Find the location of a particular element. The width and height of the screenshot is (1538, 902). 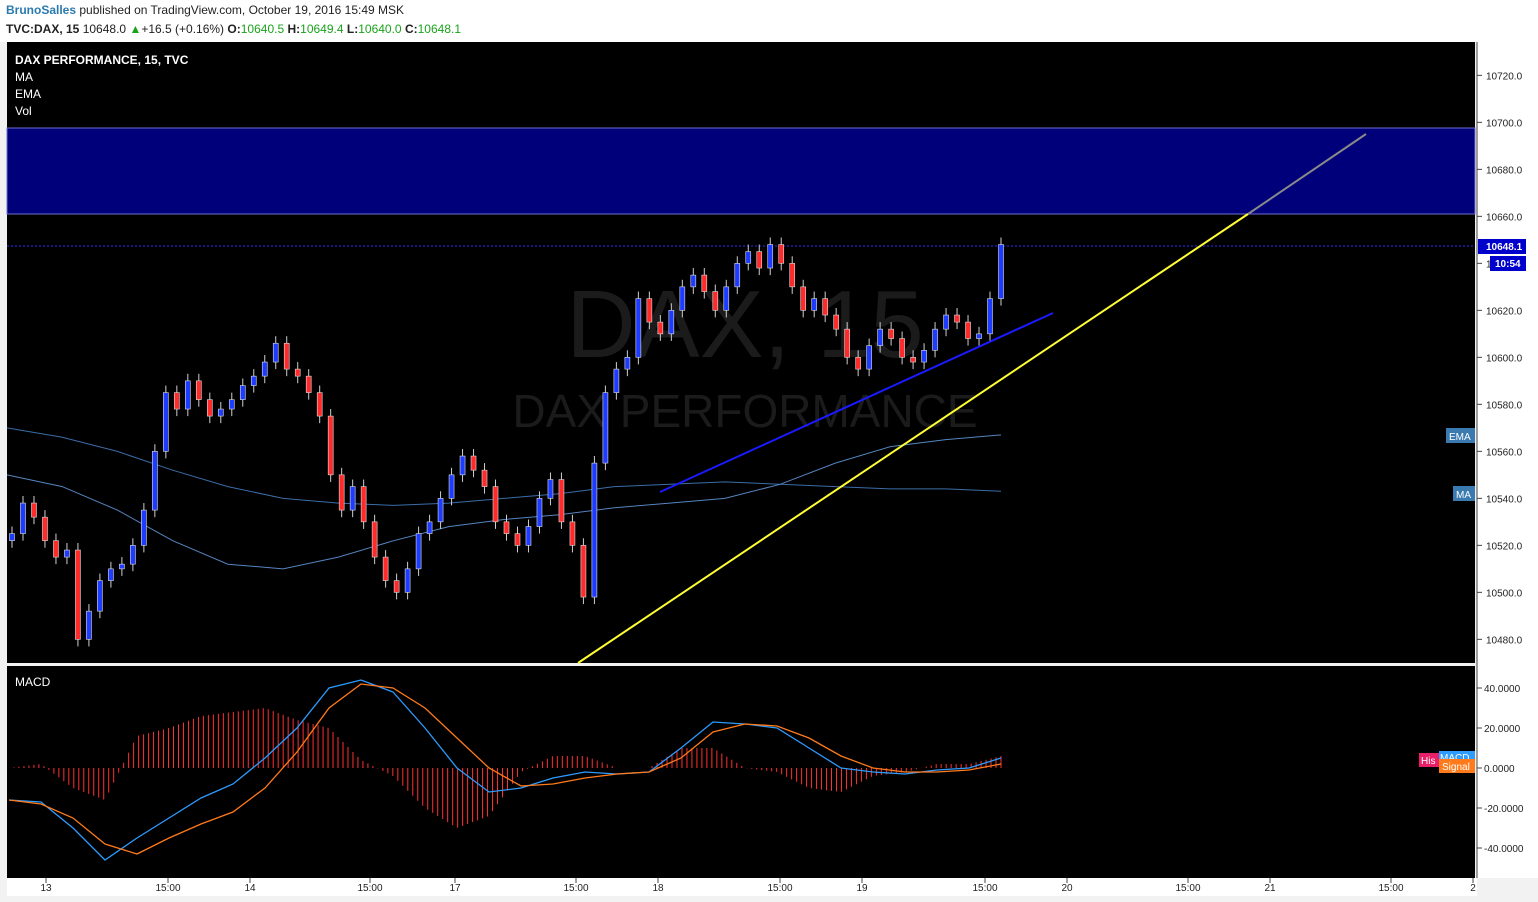

legend-vol: Vol is located at coordinates (23, 111).